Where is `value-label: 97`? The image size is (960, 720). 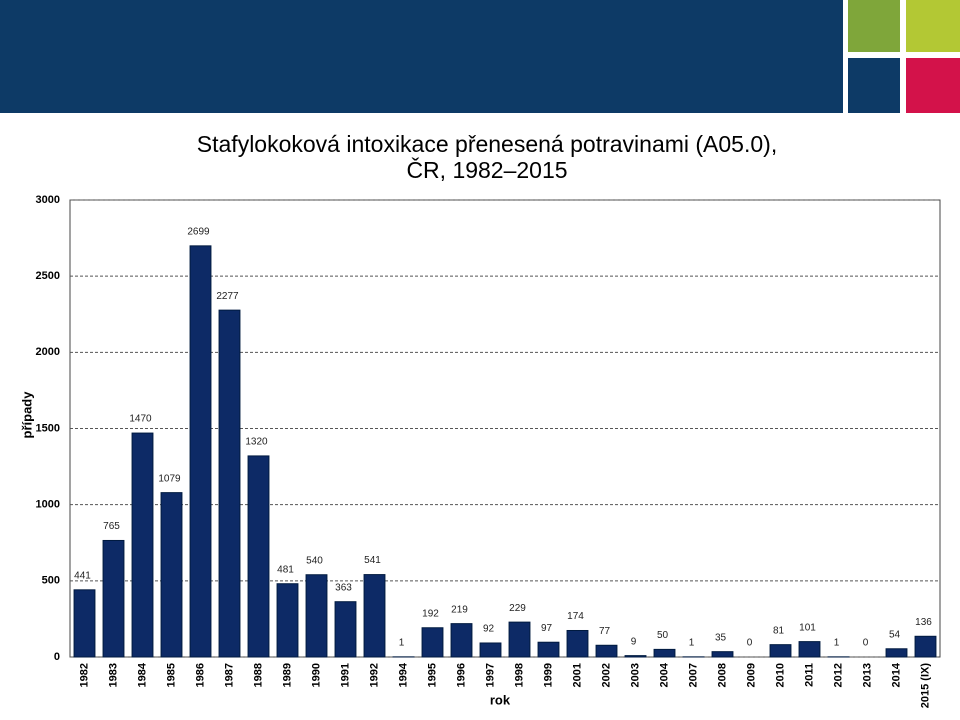 value-label: 97 is located at coordinates (547, 628).